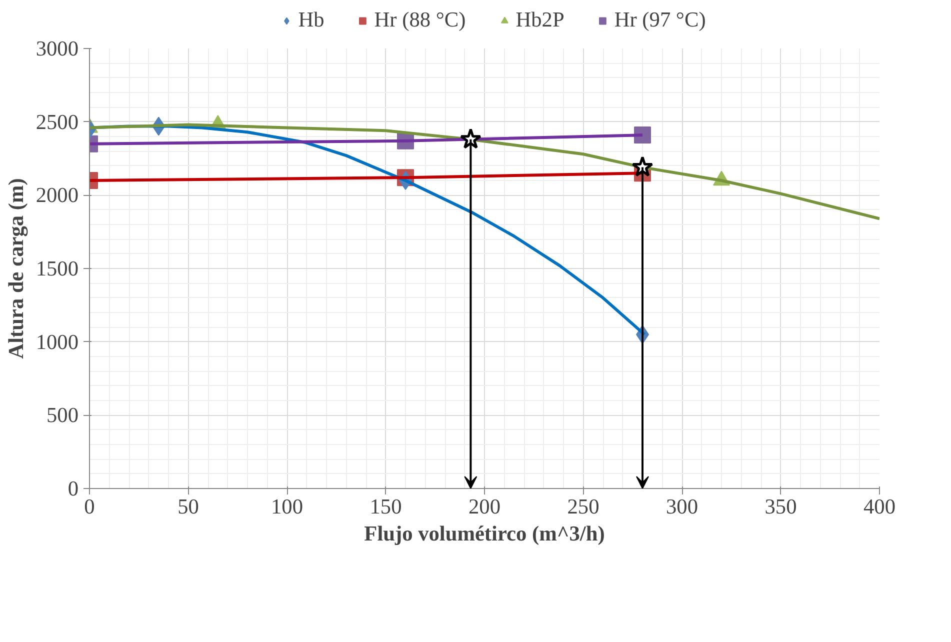  Describe the element at coordinates (188, 506) in the screenshot. I see `x-tick-label: 50` at that location.